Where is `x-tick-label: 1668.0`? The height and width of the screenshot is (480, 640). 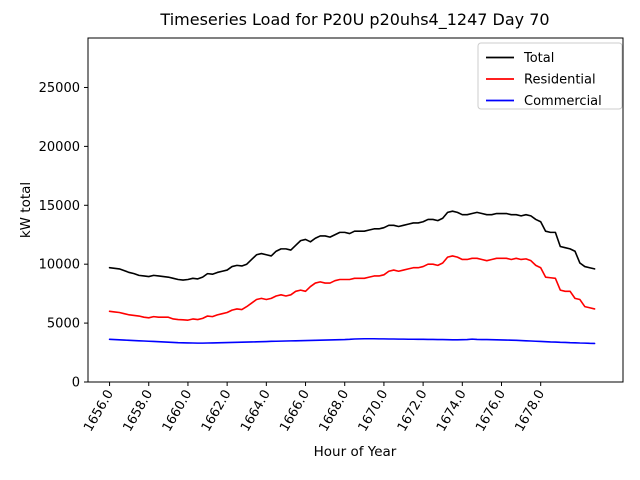
x-tick-label: 1668.0 is located at coordinates (334, 411).